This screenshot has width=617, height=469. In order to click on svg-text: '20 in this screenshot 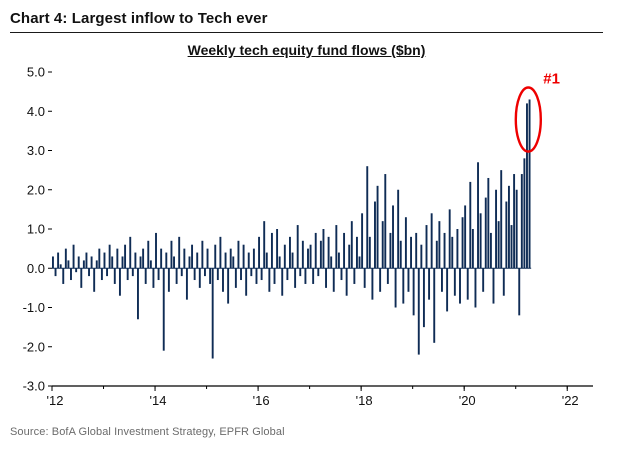, I will do `click(467, 400)`.